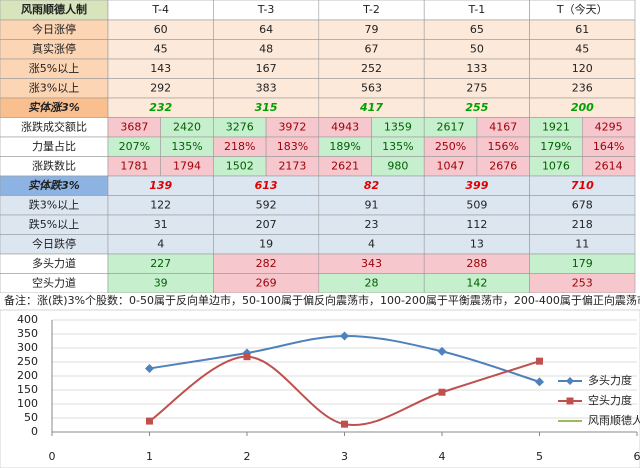 The height and width of the screenshot is (468, 640). Describe the element at coordinates (608, 146) in the screenshot. I see `table-value: 164%` at that location.